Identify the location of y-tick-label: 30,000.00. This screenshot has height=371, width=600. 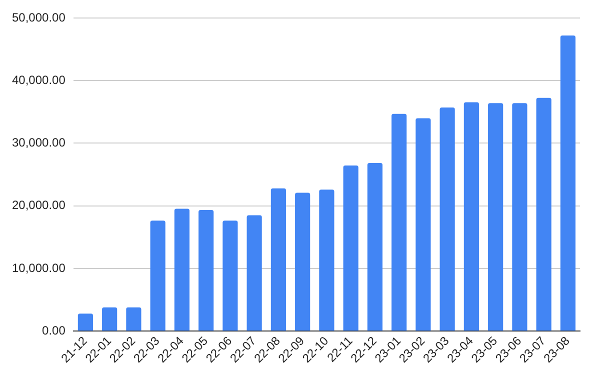
(39, 143).